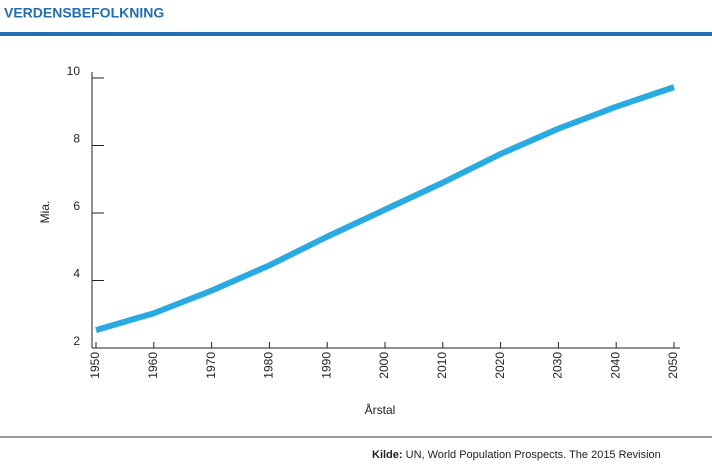  Describe the element at coordinates (95, 365) in the screenshot. I see `x-tick-label: 1950` at that location.